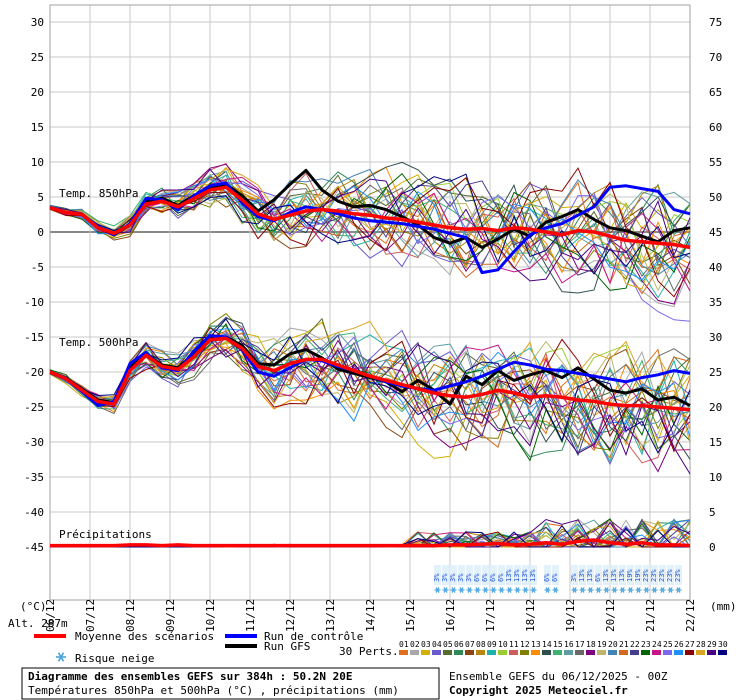 The width and height of the screenshot is (740, 700). I want to click on panel-label-precip: Précipitations, so click(105, 534).